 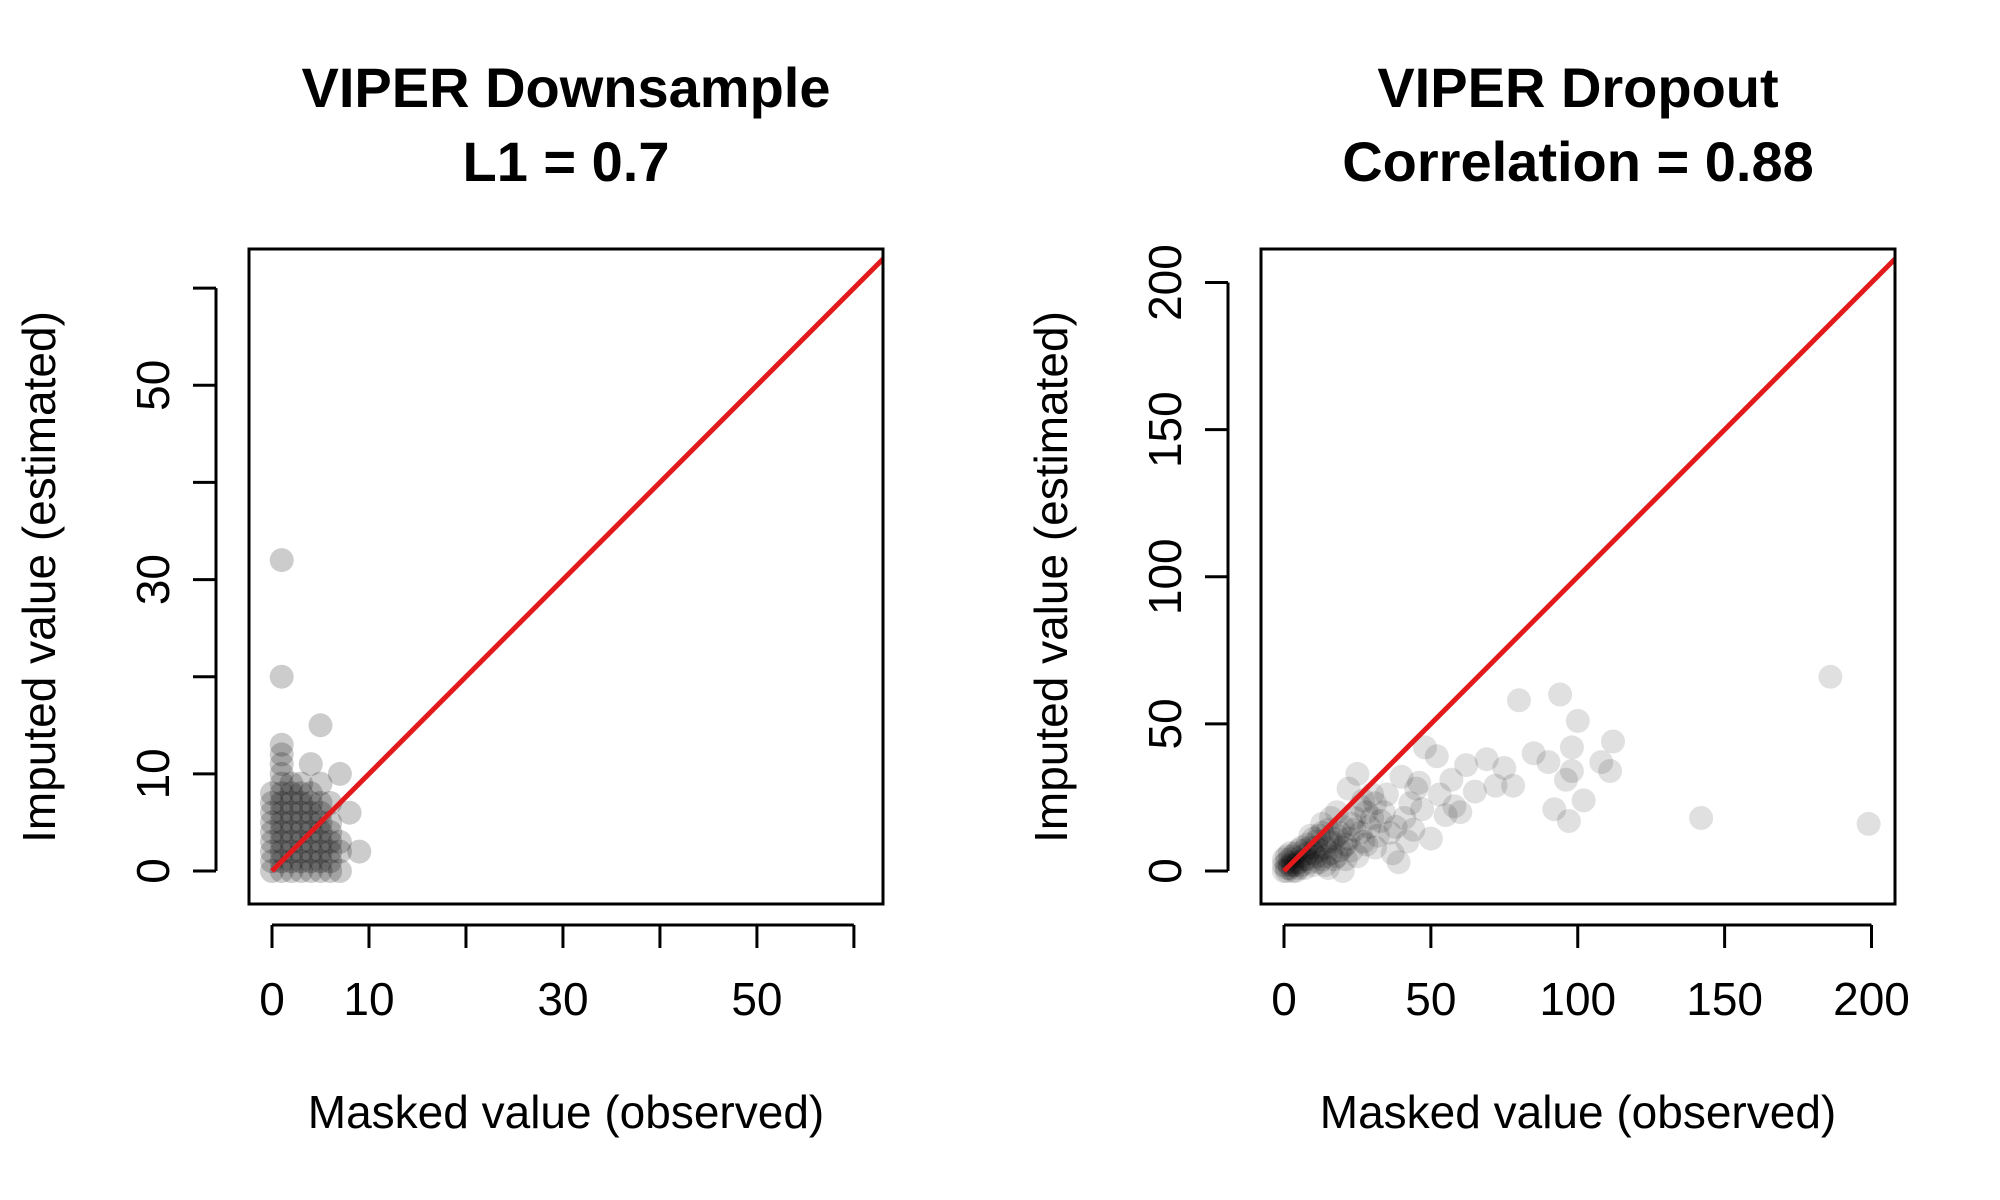 I want to click on x-tick-label: 30, so click(x=562, y=999).